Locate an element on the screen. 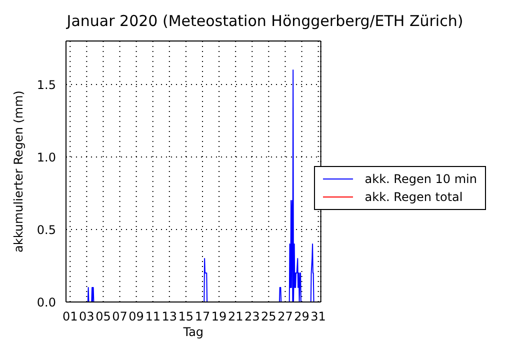 This screenshot has height=350, width=530. x-tick-label: 23 is located at coordinates (252, 317).